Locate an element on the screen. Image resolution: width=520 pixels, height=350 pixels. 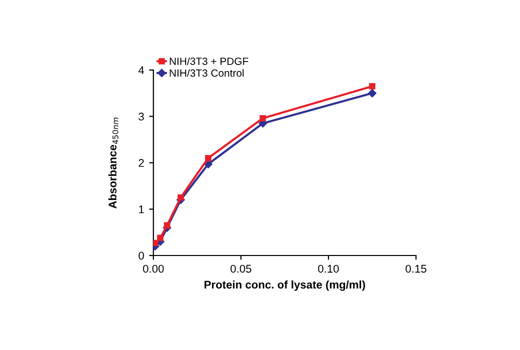
x-tick-label: 0.00 is located at coordinates (153, 268).